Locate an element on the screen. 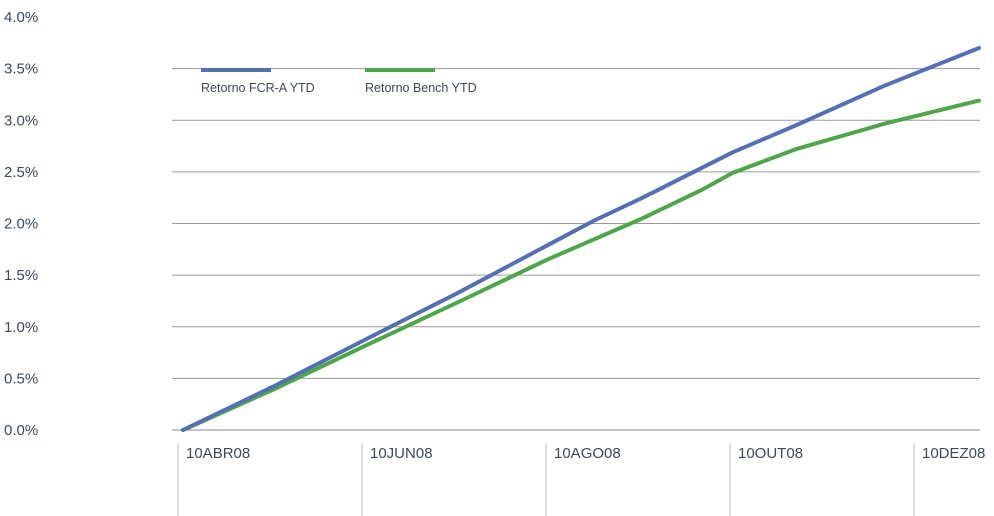 The height and width of the screenshot is (516, 994). x-tick-label: 10DEZ08 is located at coordinates (953, 453).